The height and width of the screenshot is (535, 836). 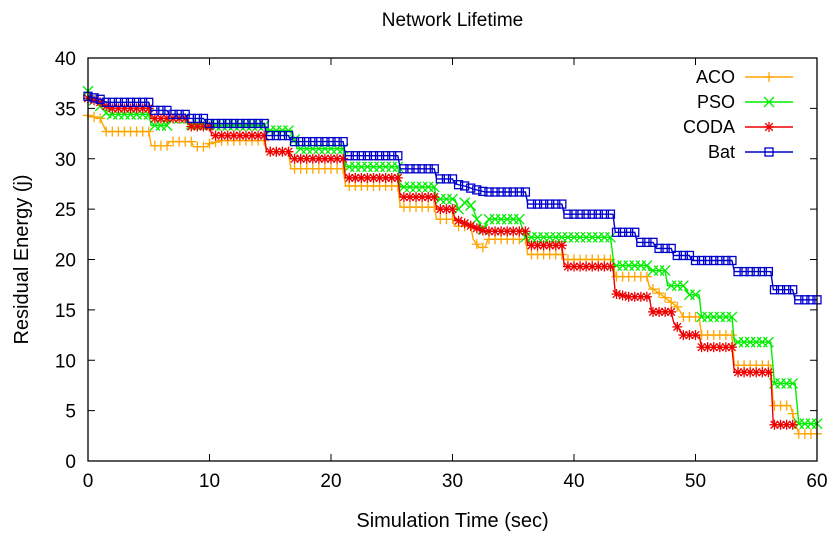 I want to click on chart-title: Network Lifetime, so click(x=453, y=20).